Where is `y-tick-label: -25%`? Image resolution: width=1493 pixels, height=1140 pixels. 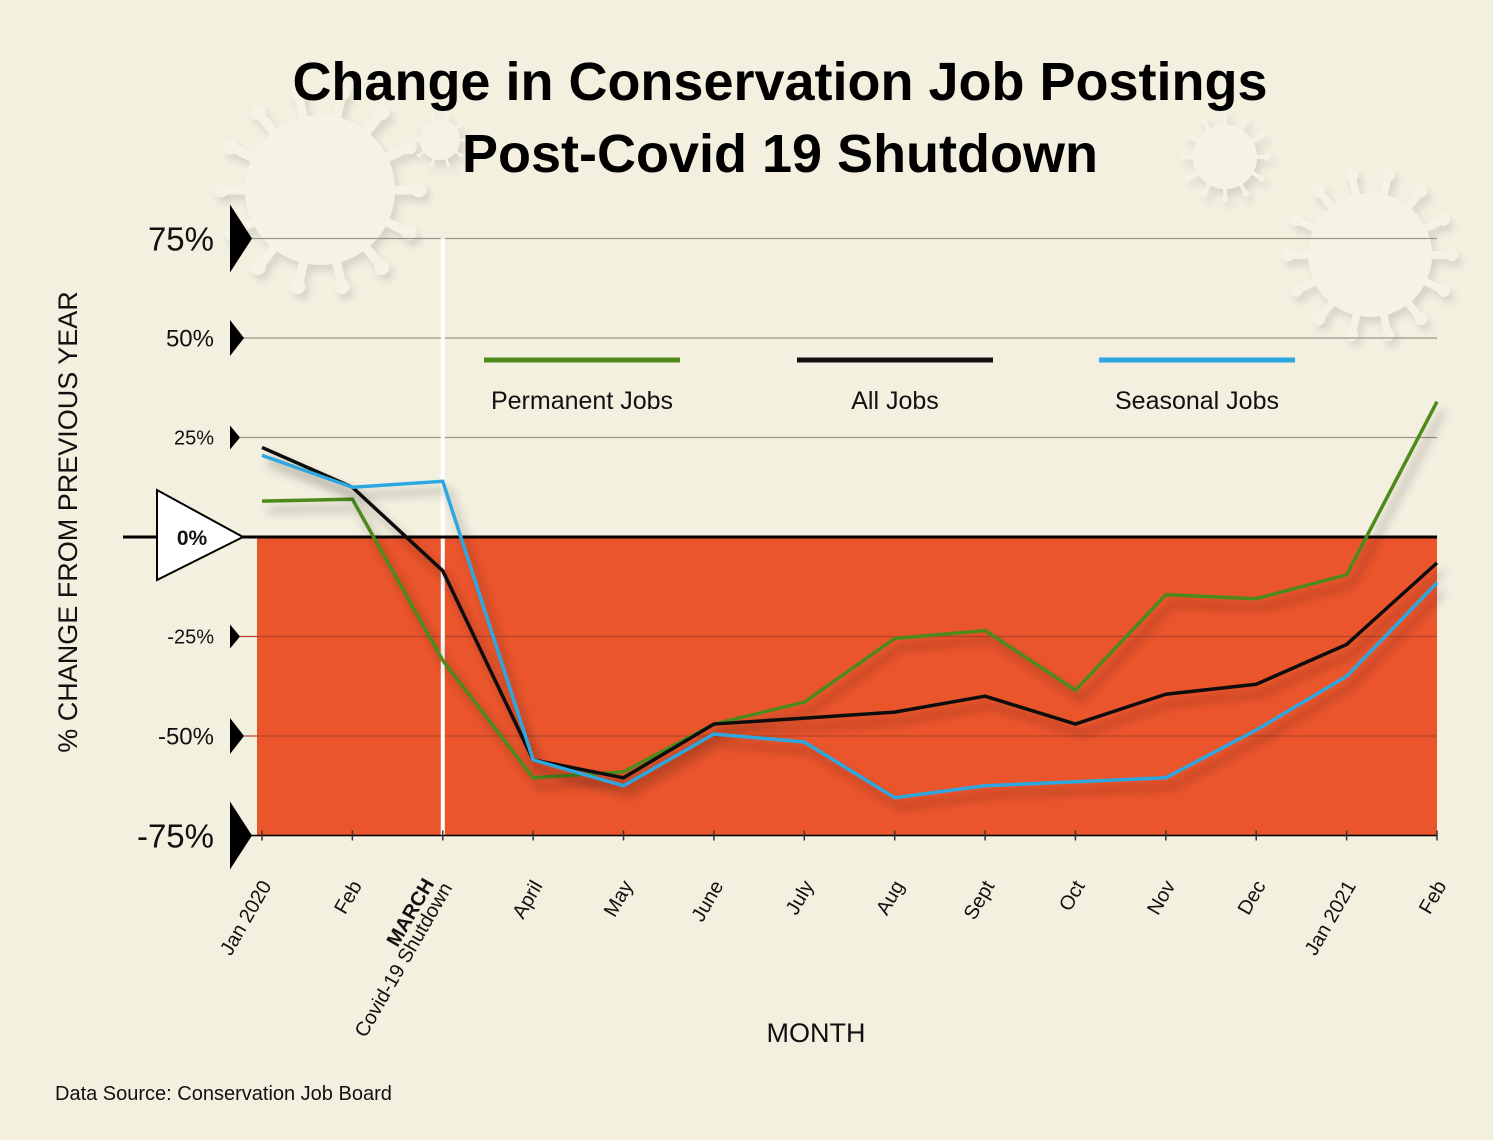 y-tick-label: -25% is located at coordinates (190, 638).